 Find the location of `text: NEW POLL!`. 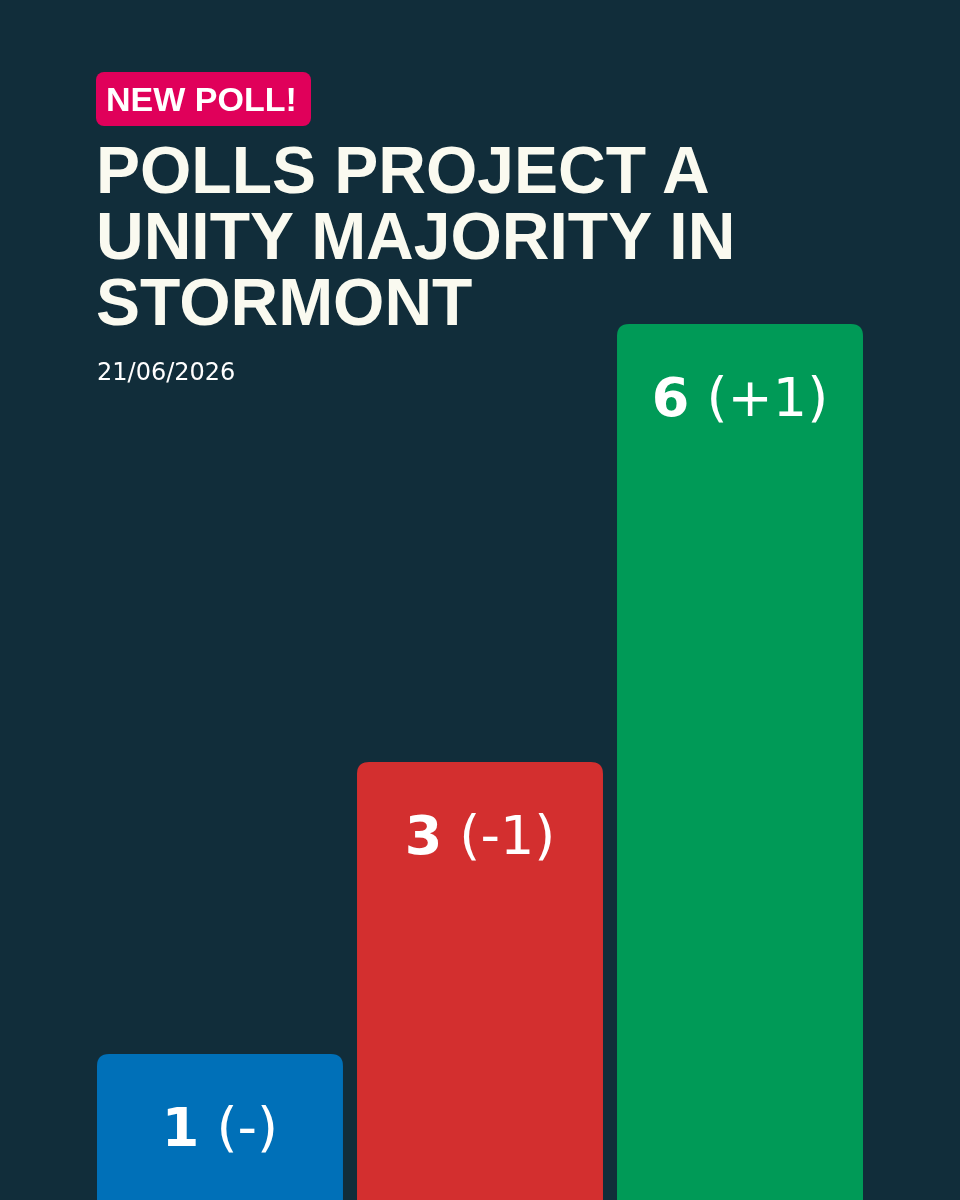

text: NEW POLL! is located at coordinates (201, 99).